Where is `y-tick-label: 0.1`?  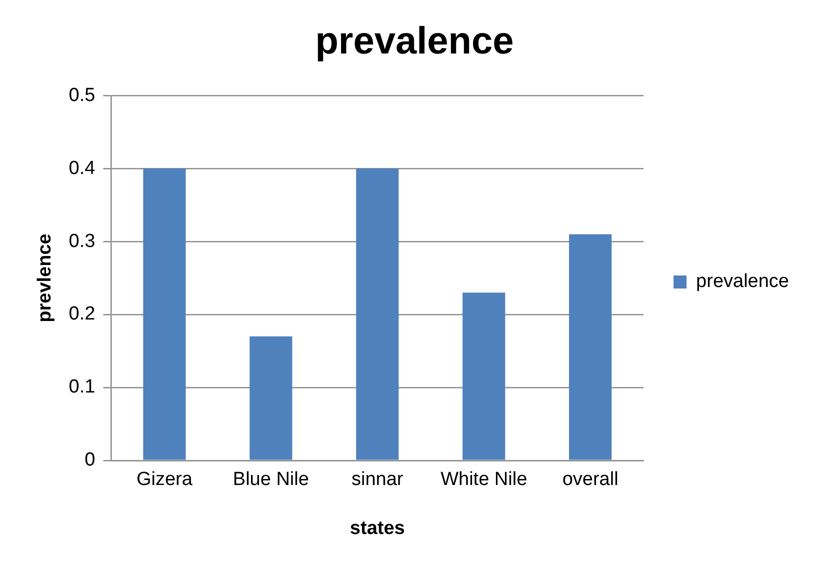 y-tick-label: 0.1 is located at coordinates (82, 387).